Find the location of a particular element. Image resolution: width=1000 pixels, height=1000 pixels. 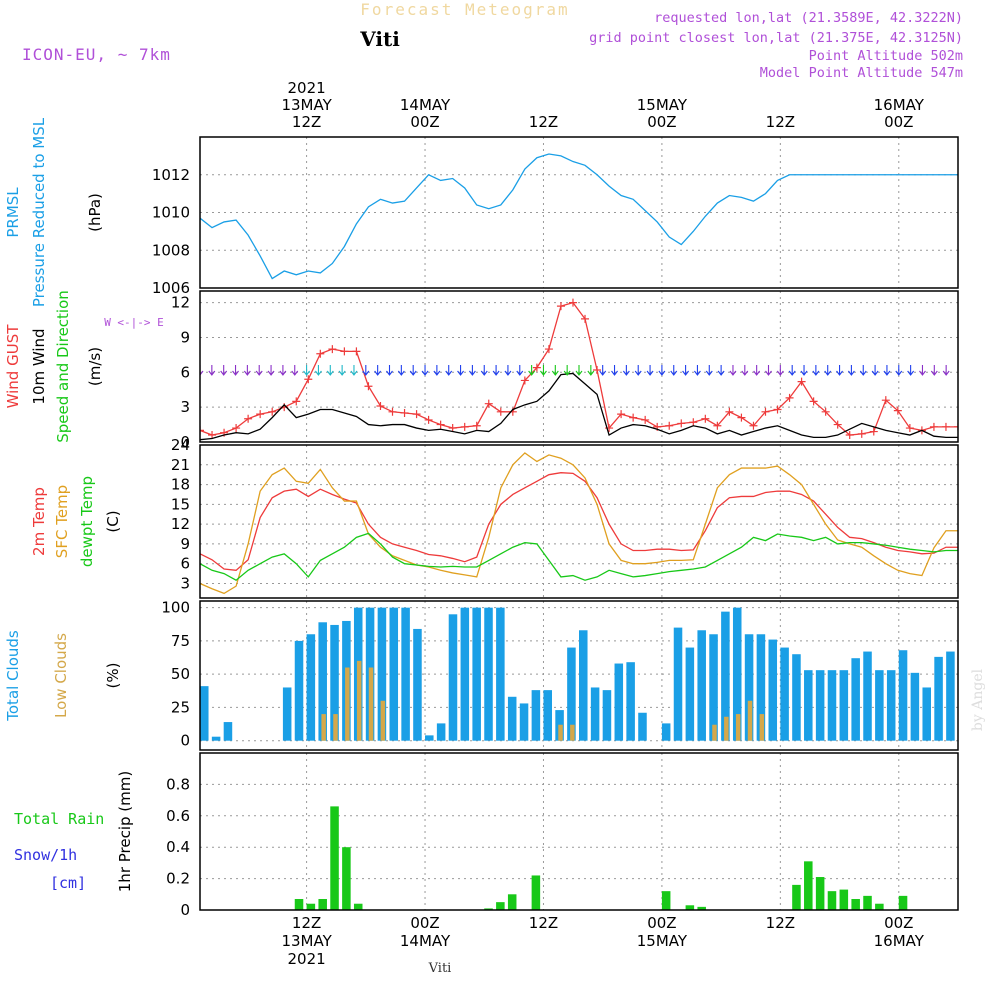

y-tick-label: 6 is located at coordinates (185, 372).